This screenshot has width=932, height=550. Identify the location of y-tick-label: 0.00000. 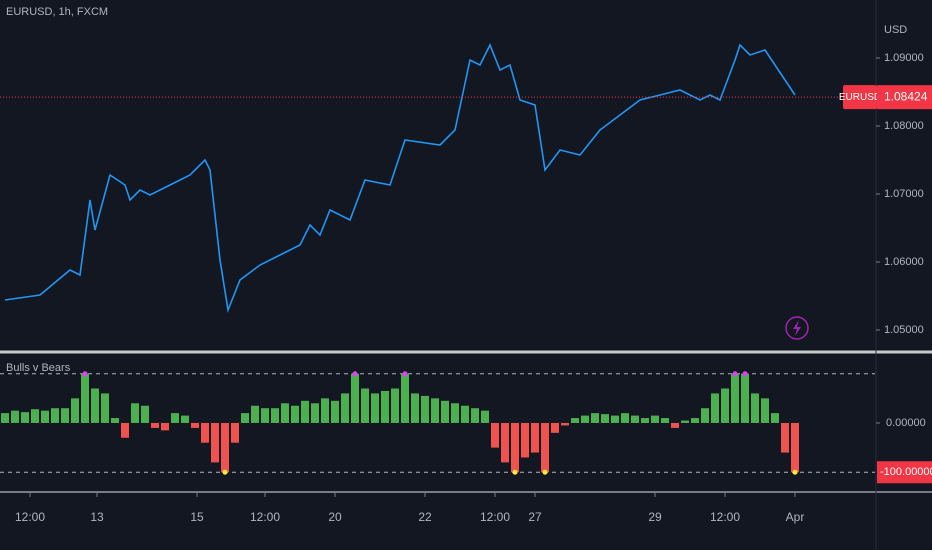
(906, 423).